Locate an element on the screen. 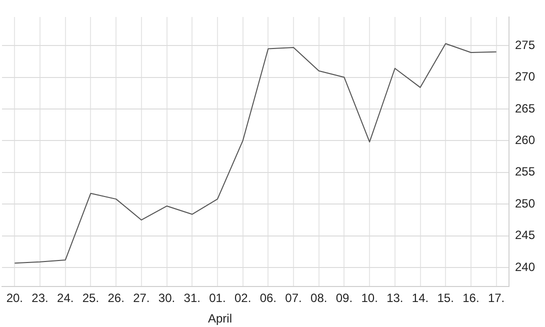 This screenshot has width=545, height=327. x-tick-label: 02. is located at coordinates (243, 298).